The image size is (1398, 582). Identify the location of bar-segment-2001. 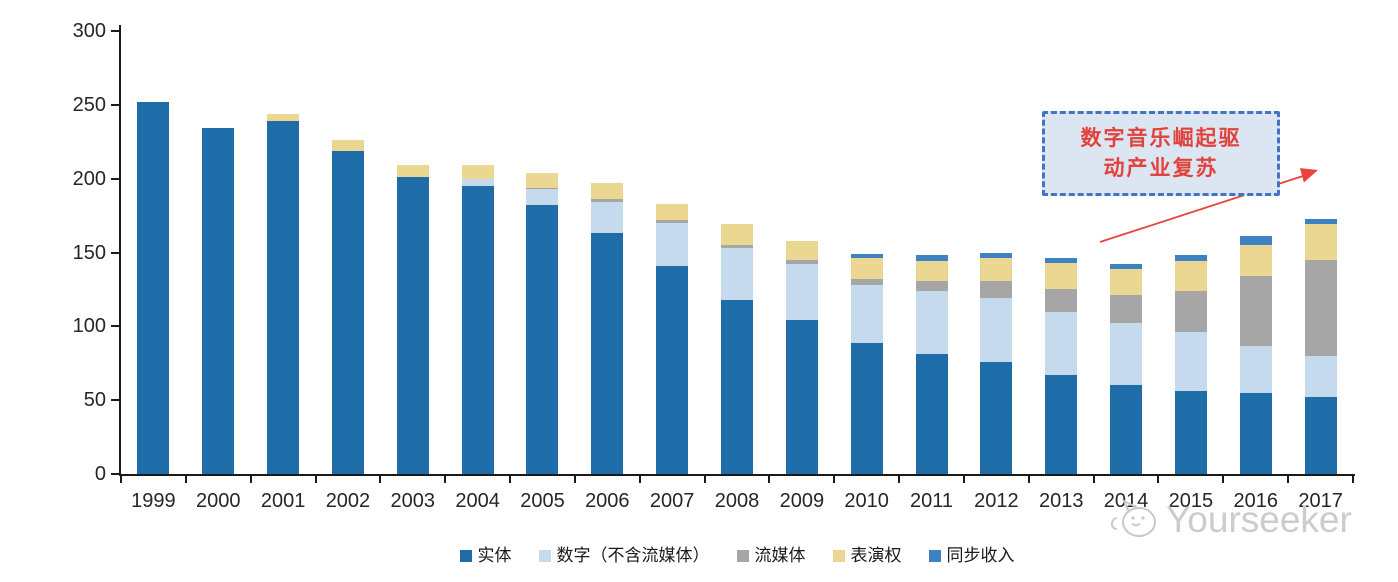
(283, 297).